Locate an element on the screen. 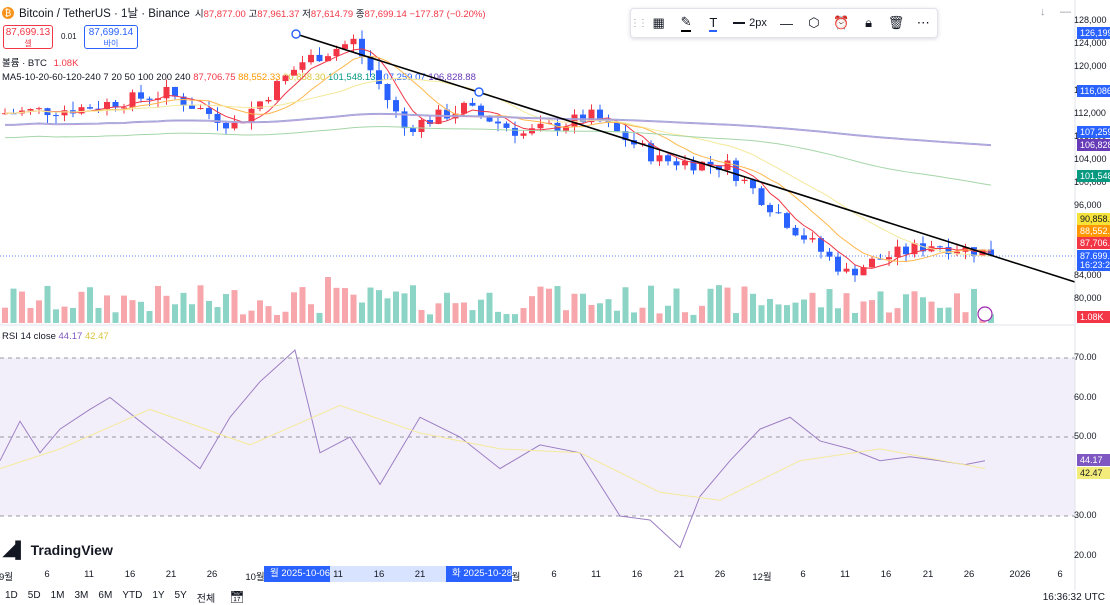 Image resolution: width=1110 pixels, height=605 pixels. minimize-icon: — is located at coordinates (1065, 12).